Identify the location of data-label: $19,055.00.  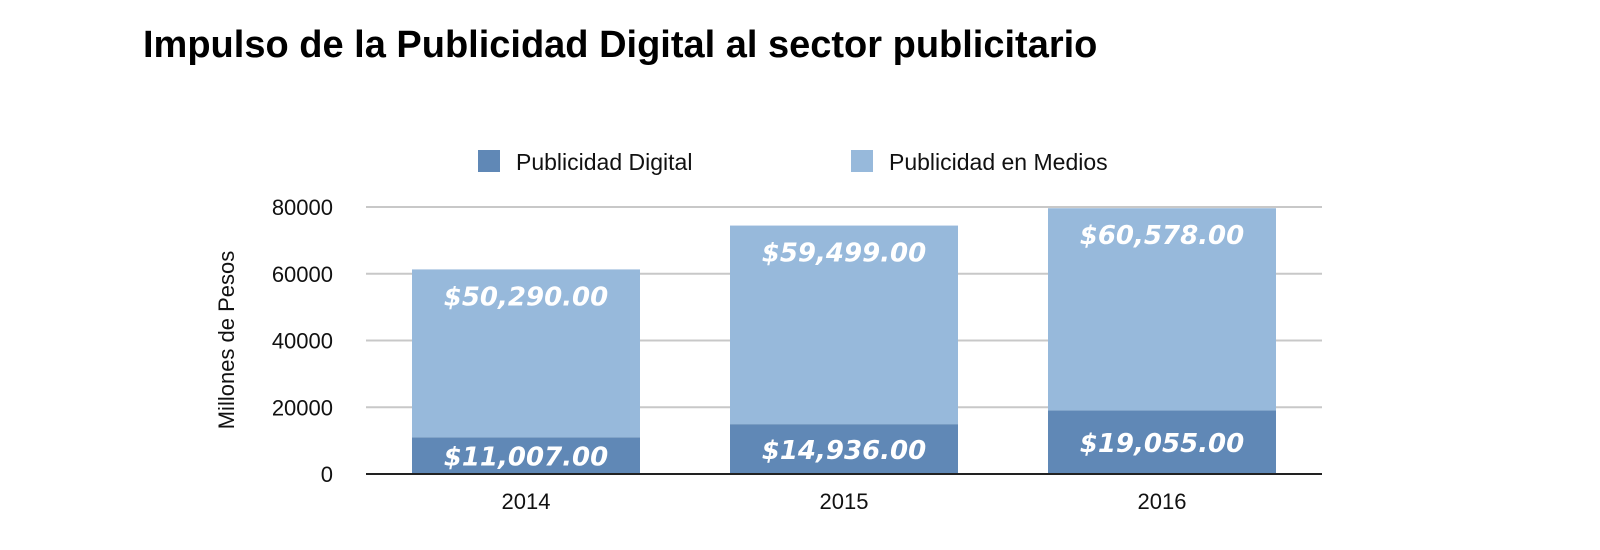
(1162, 444).